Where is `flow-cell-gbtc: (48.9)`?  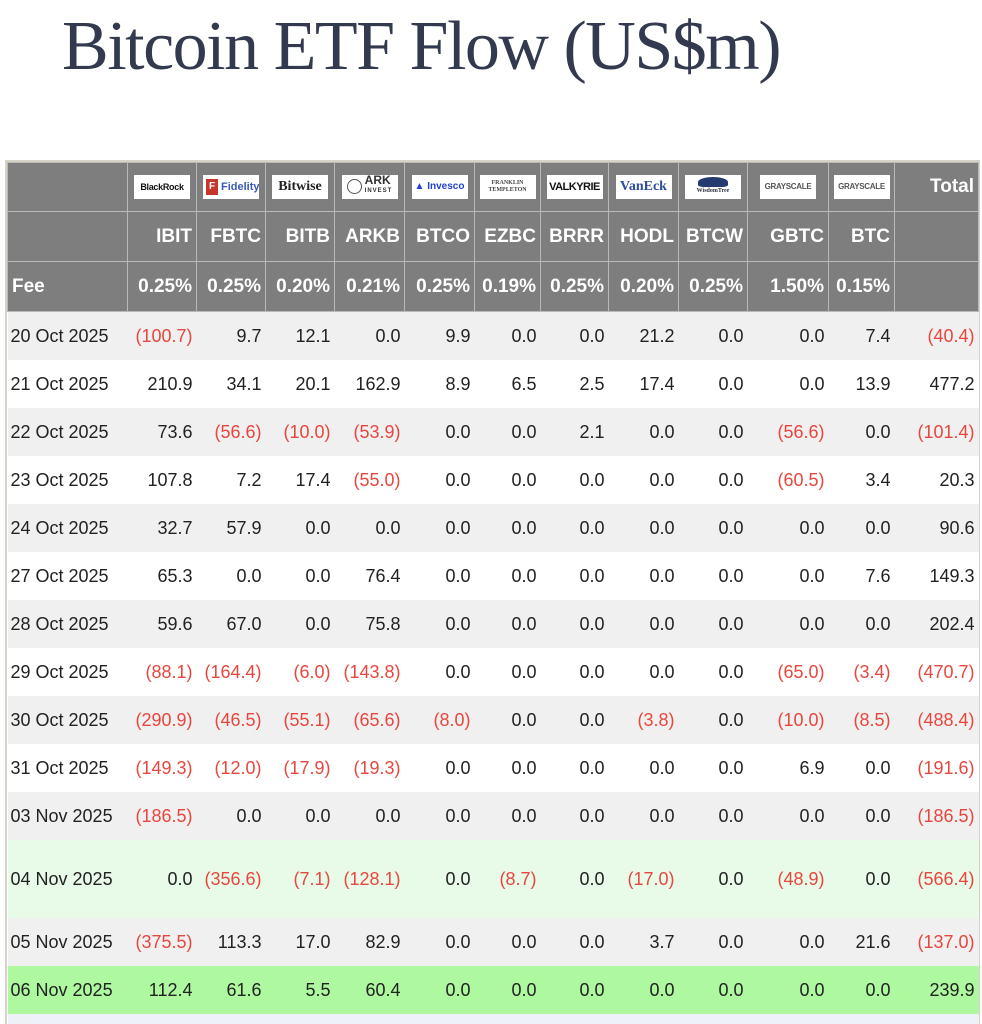 flow-cell-gbtc: (48.9) is located at coordinates (788, 879).